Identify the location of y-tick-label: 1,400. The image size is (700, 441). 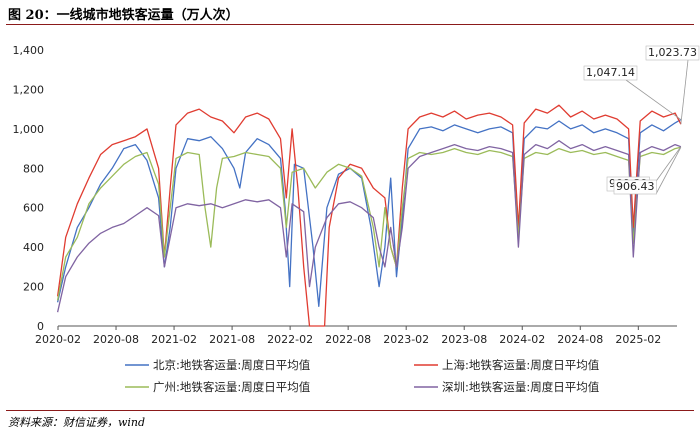
(29, 50).